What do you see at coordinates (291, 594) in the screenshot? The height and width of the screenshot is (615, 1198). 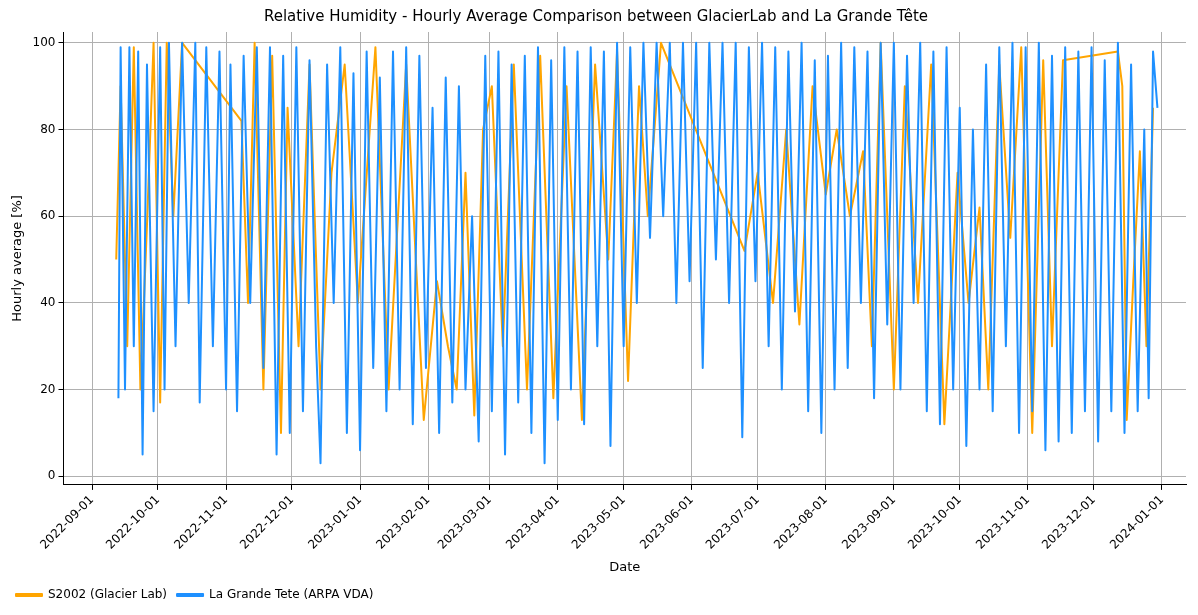 I see `legend-label: La Grande Tete (ARPA VDA)` at bounding box center [291, 594].